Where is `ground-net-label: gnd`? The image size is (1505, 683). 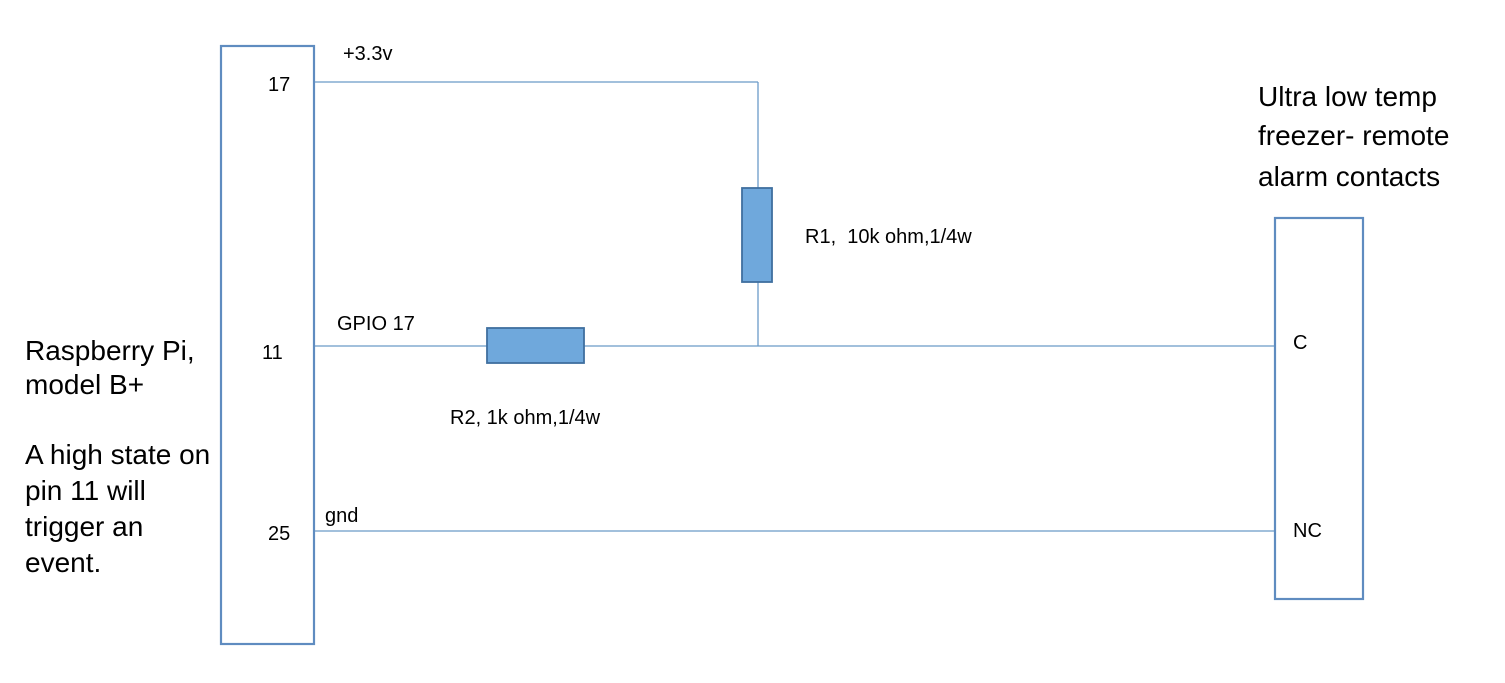 ground-net-label: gnd is located at coordinates (341, 516).